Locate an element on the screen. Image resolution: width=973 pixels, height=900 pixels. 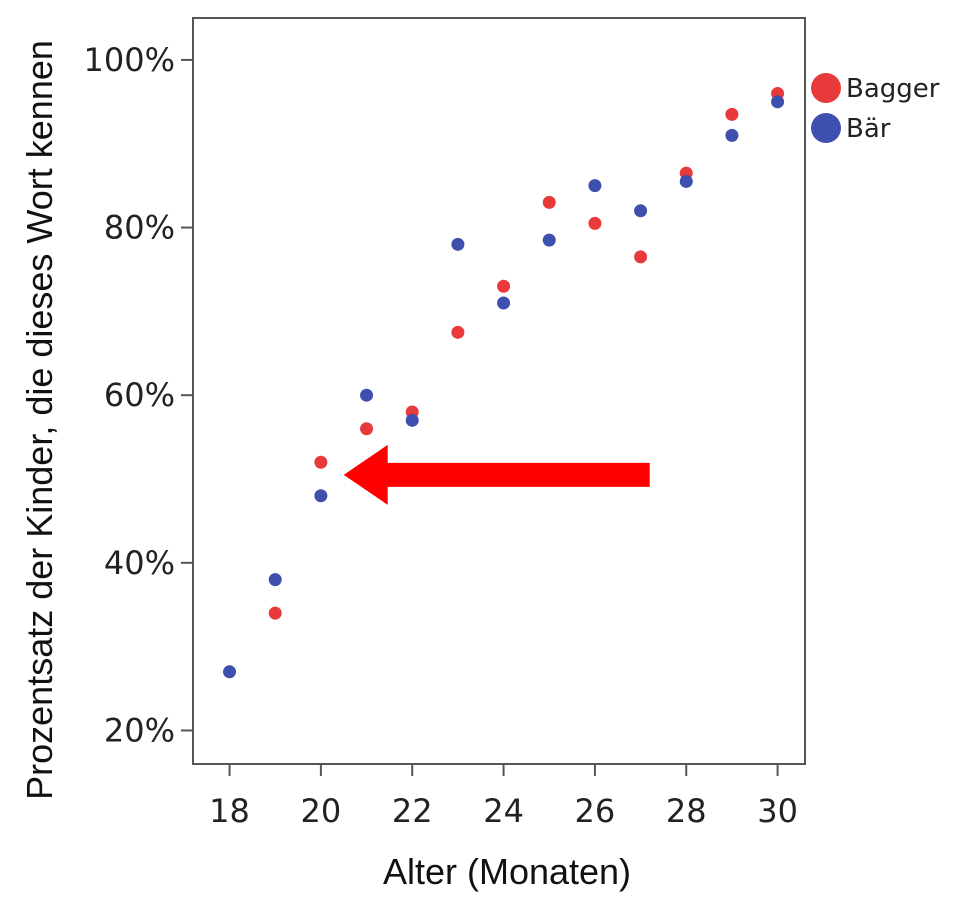
y-tick-label: 60% is located at coordinates (139, 395).